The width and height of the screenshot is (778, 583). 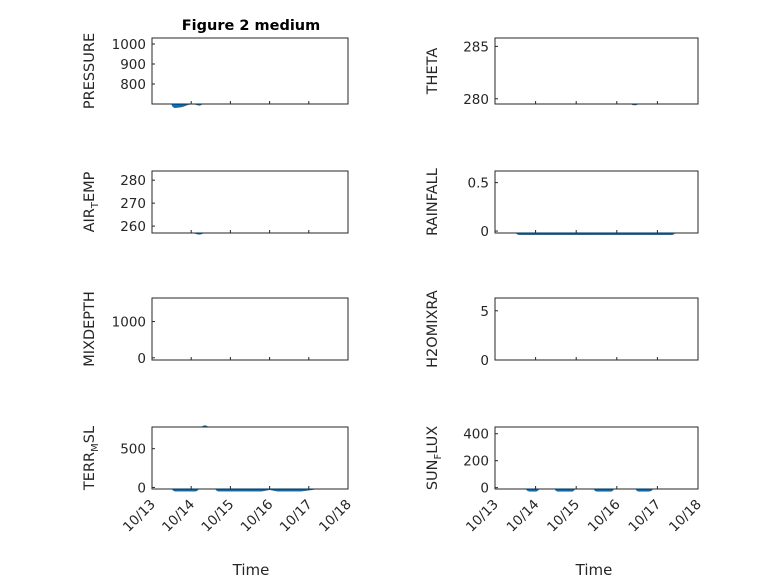 I want to click on y-tick-label: 800, so click(x=133, y=85).